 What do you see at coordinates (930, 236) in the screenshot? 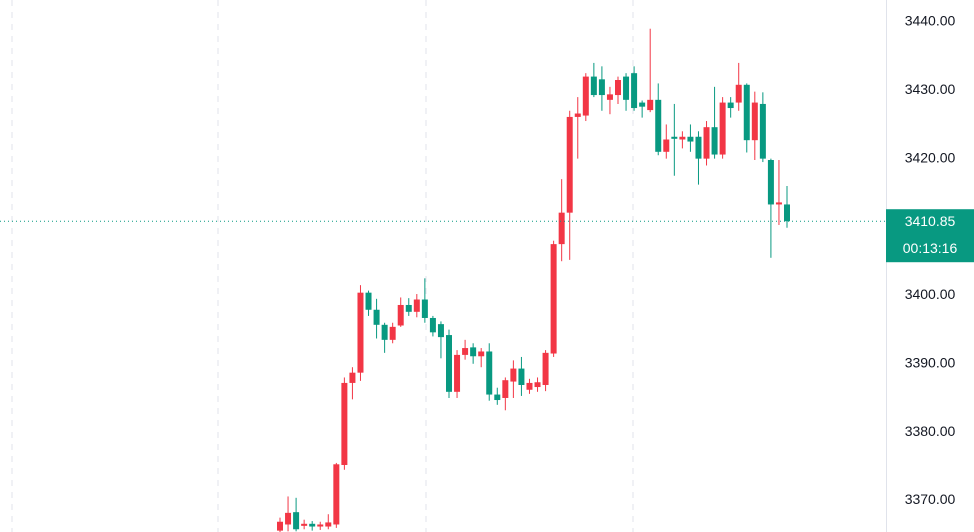
I see `last-price-tag` at bounding box center [930, 236].